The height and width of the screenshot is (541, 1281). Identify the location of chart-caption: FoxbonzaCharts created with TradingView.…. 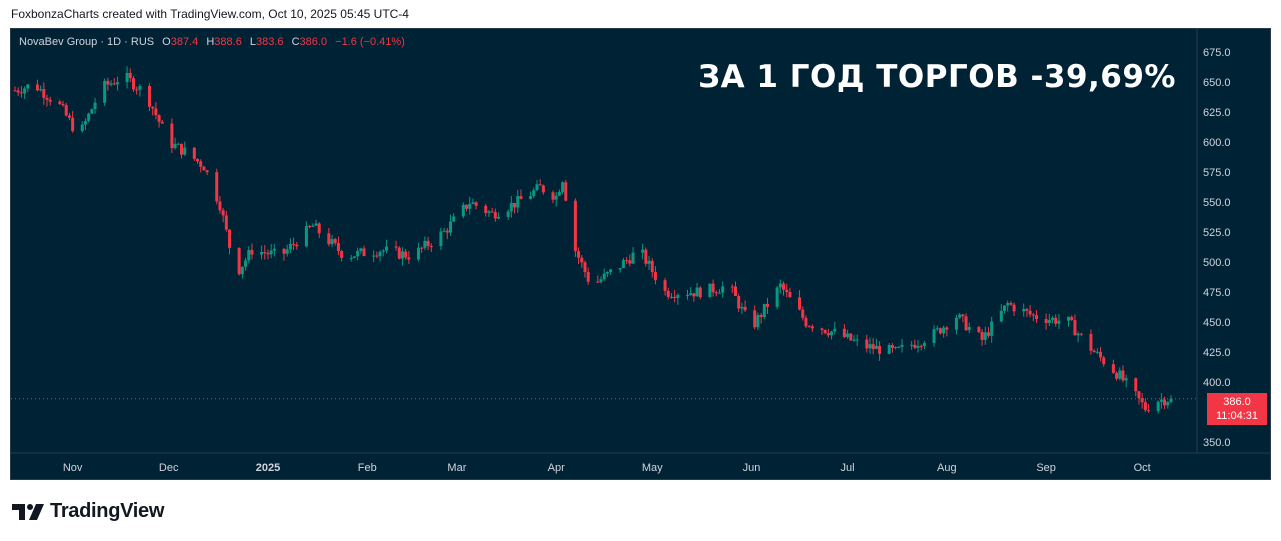
(210, 14).